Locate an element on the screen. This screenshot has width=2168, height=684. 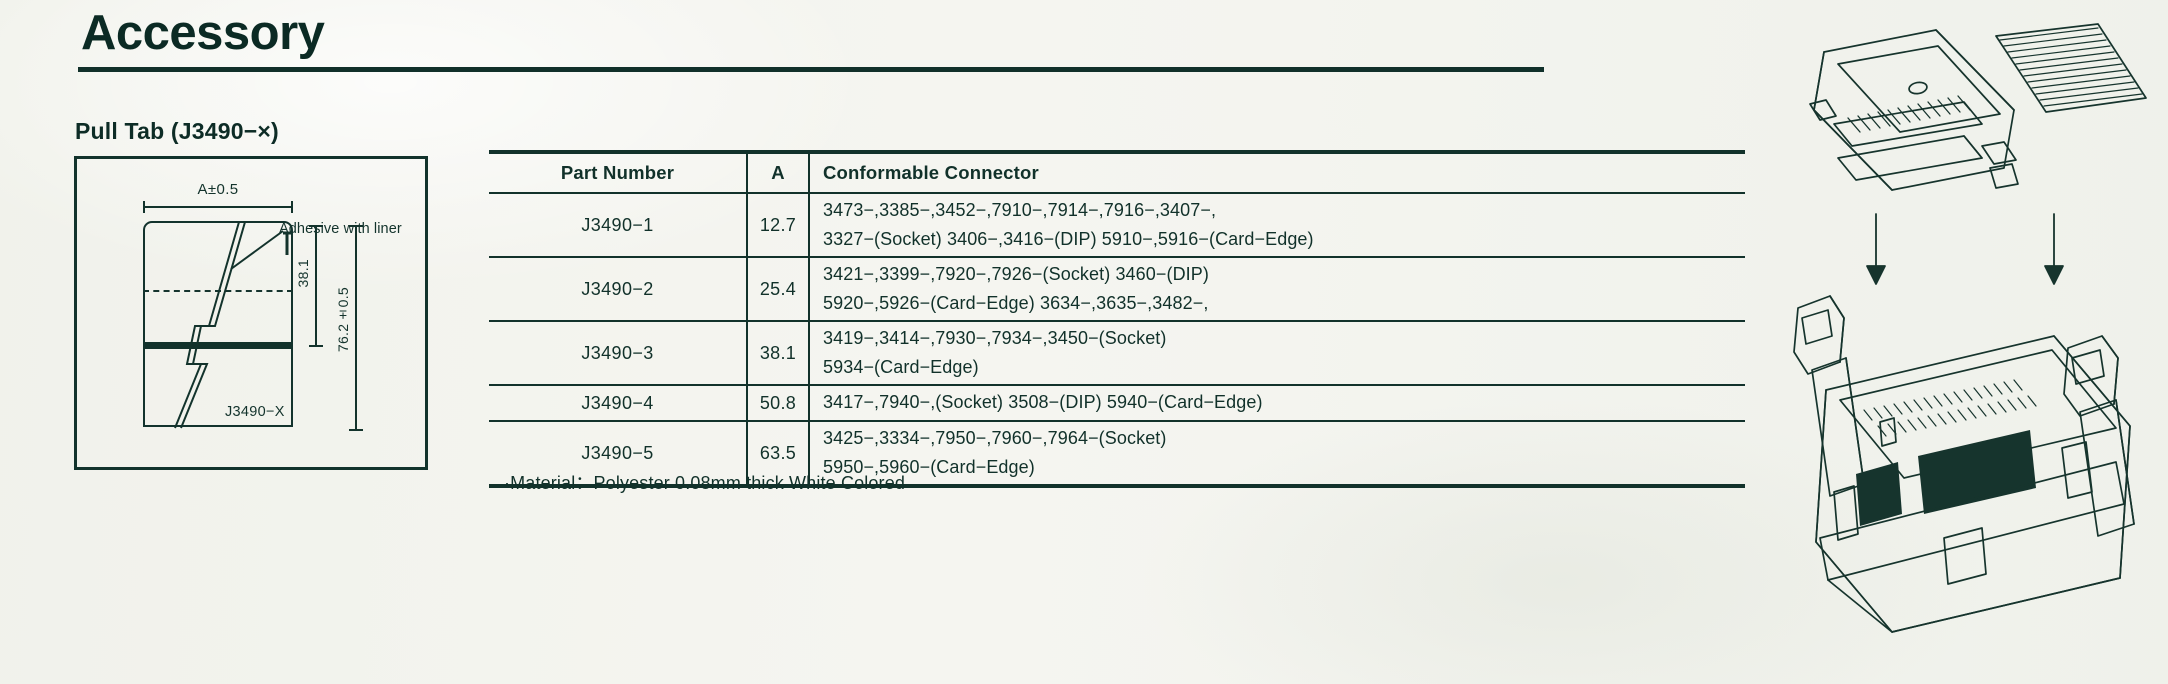
title-underline-rule is located at coordinates (811, 70).